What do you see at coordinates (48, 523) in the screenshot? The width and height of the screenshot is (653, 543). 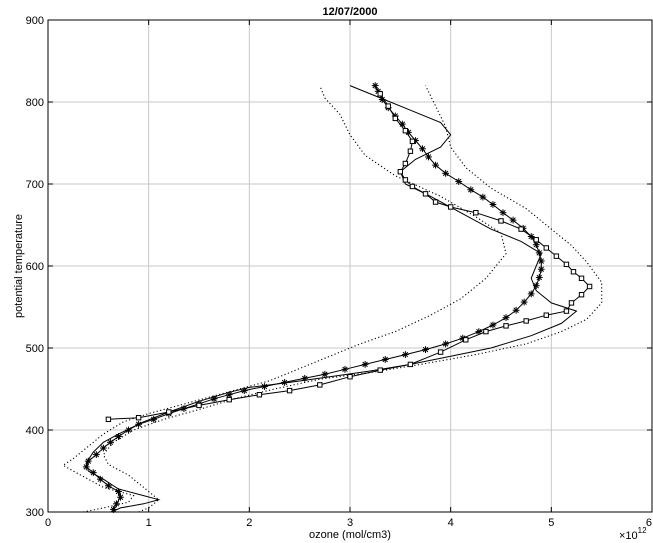 I see `x-tick-label: 0` at bounding box center [48, 523].